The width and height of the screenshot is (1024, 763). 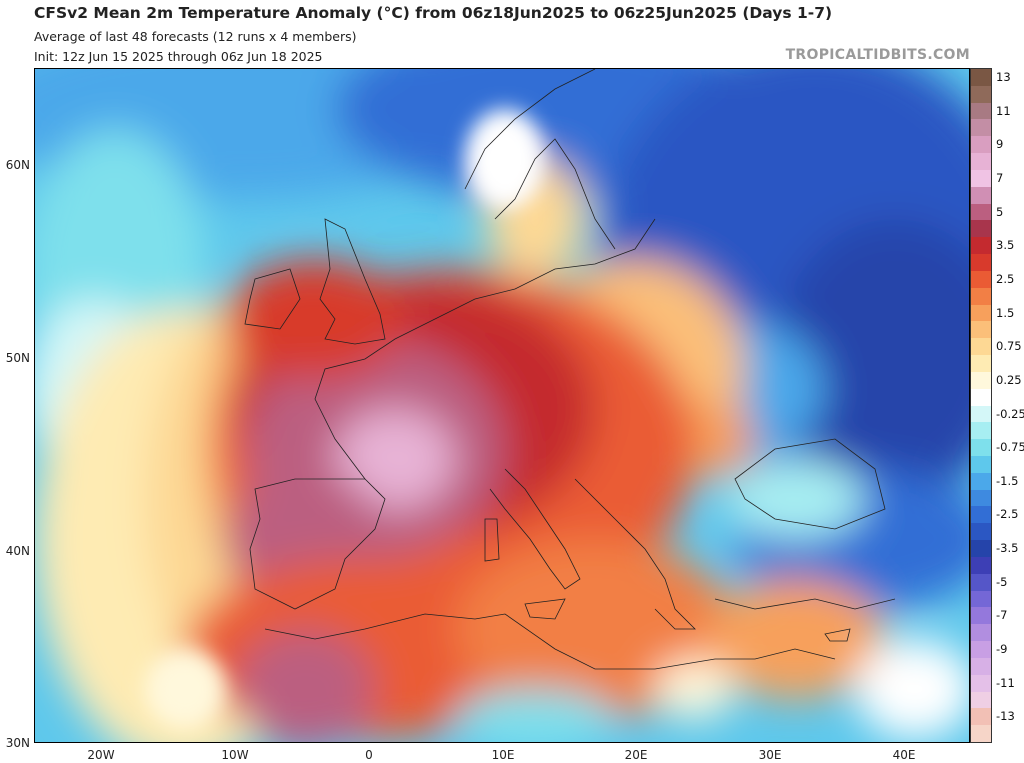 What do you see at coordinates (1000, 144) in the screenshot?
I see `colorbar-label: 9` at bounding box center [1000, 144].